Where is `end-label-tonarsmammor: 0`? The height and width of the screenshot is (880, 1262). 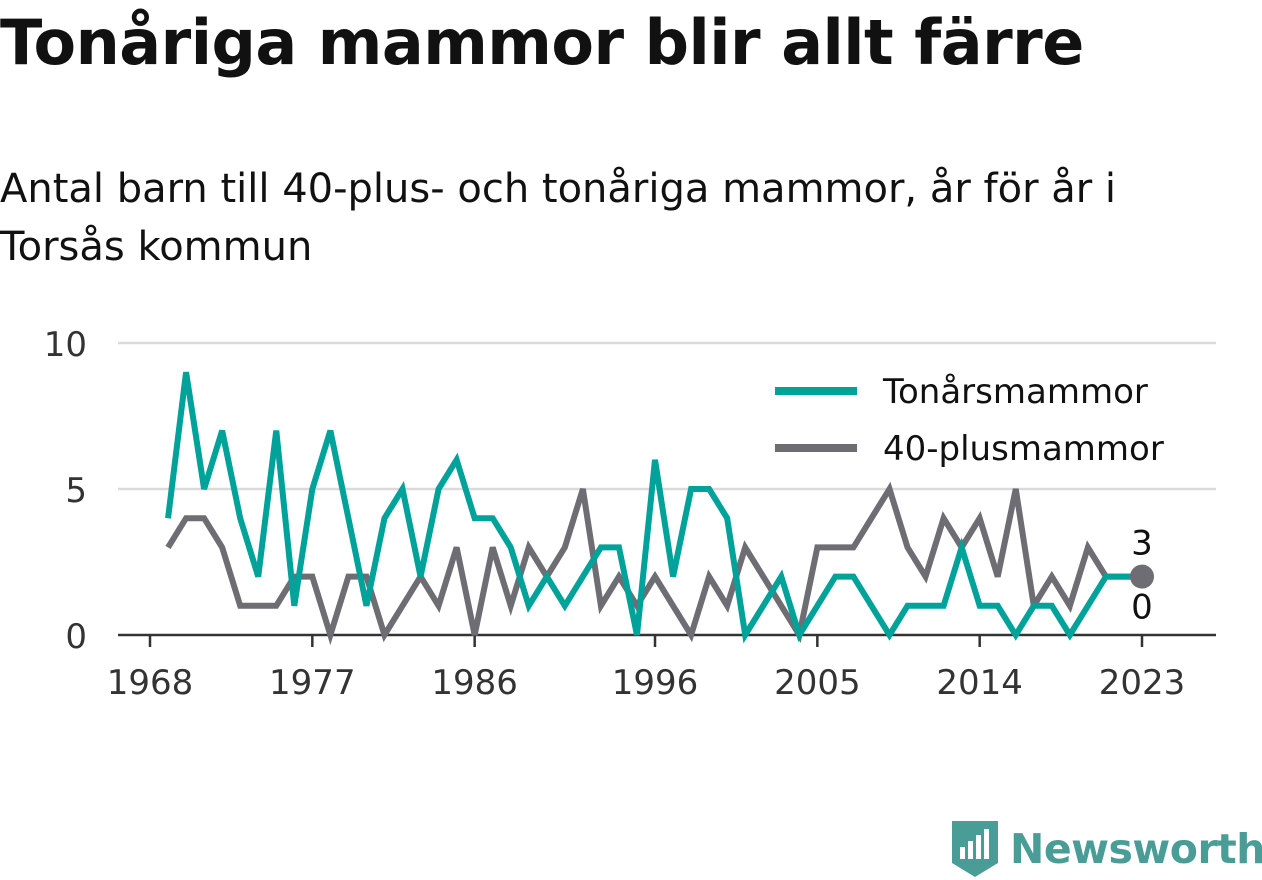 end-label-tonarsmammor: 0 is located at coordinates (1142, 608).